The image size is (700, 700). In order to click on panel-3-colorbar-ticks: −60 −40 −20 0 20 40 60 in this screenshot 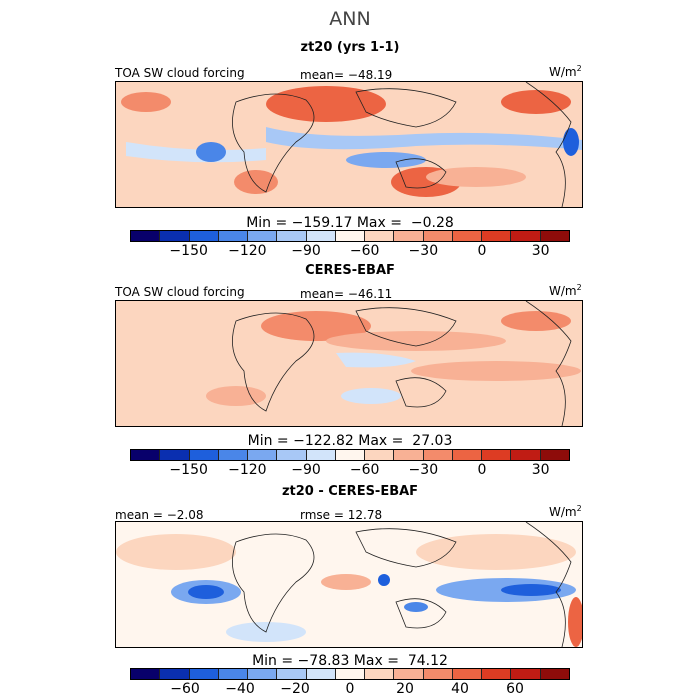, I will do `click(350, 689)`.